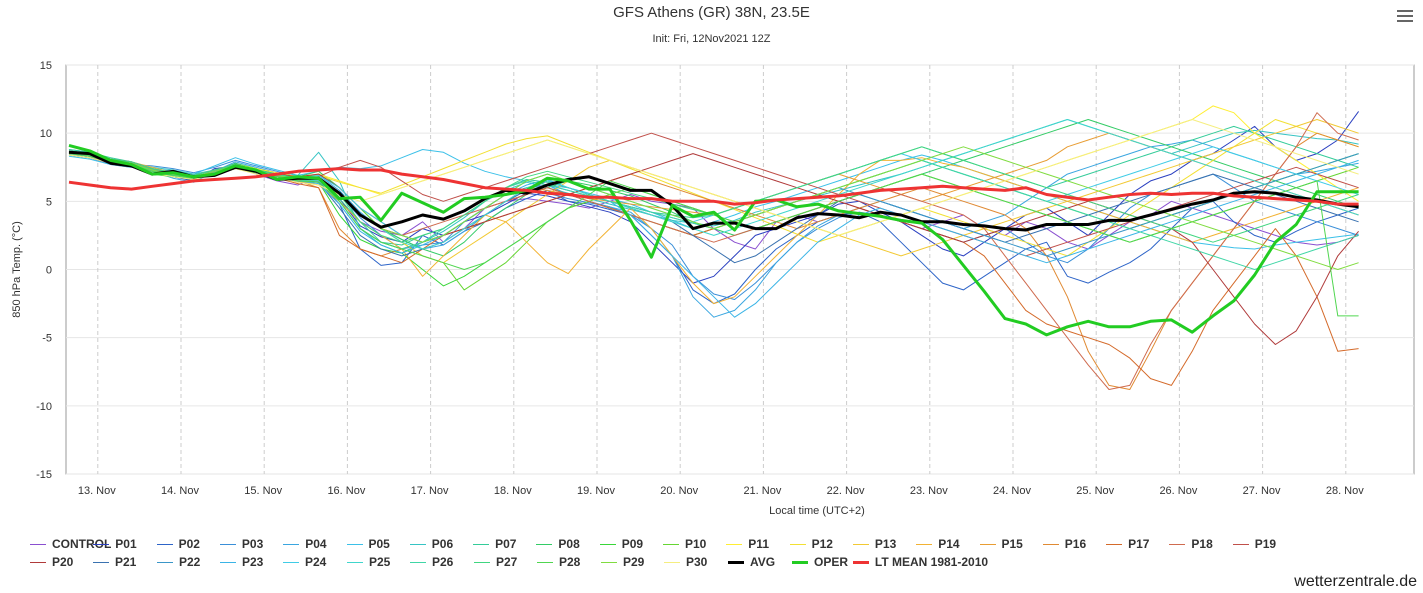  What do you see at coordinates (697, 562) in the screenshot?
I see `legend-label: P30` at bounding box center [697, 562].